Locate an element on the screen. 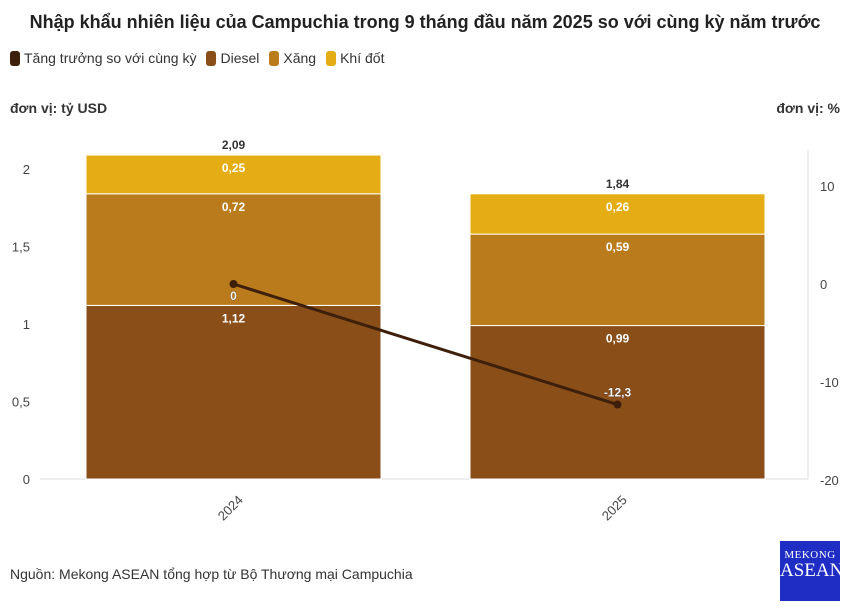  legend-item-xang: Xăng is located at coordinates (292, 58).